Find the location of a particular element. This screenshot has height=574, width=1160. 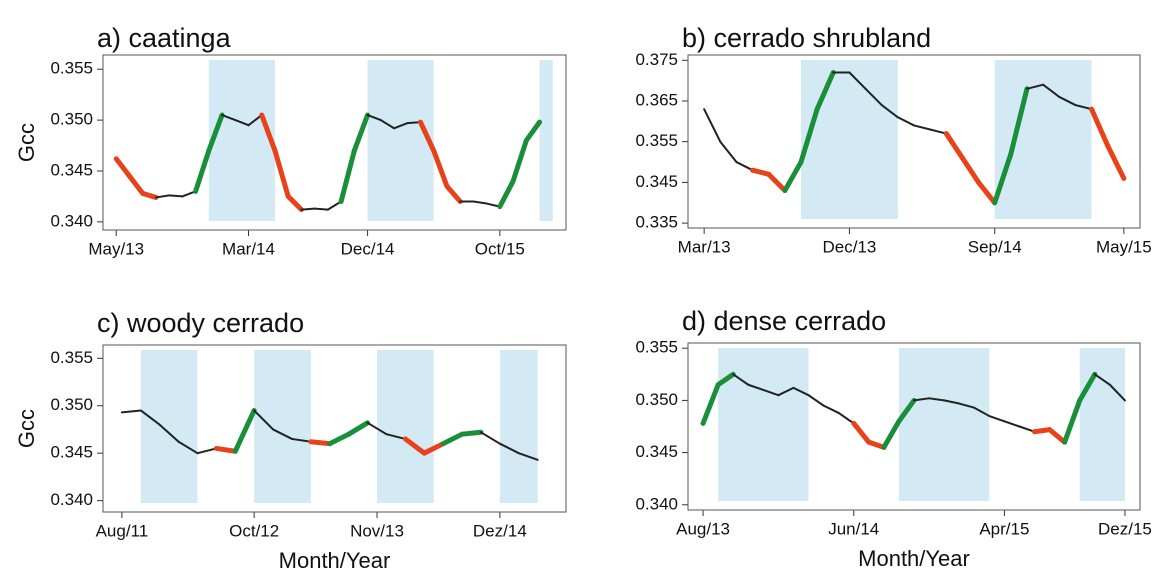

y-tick-label: 0.375 is located at coordinates (656, 59).